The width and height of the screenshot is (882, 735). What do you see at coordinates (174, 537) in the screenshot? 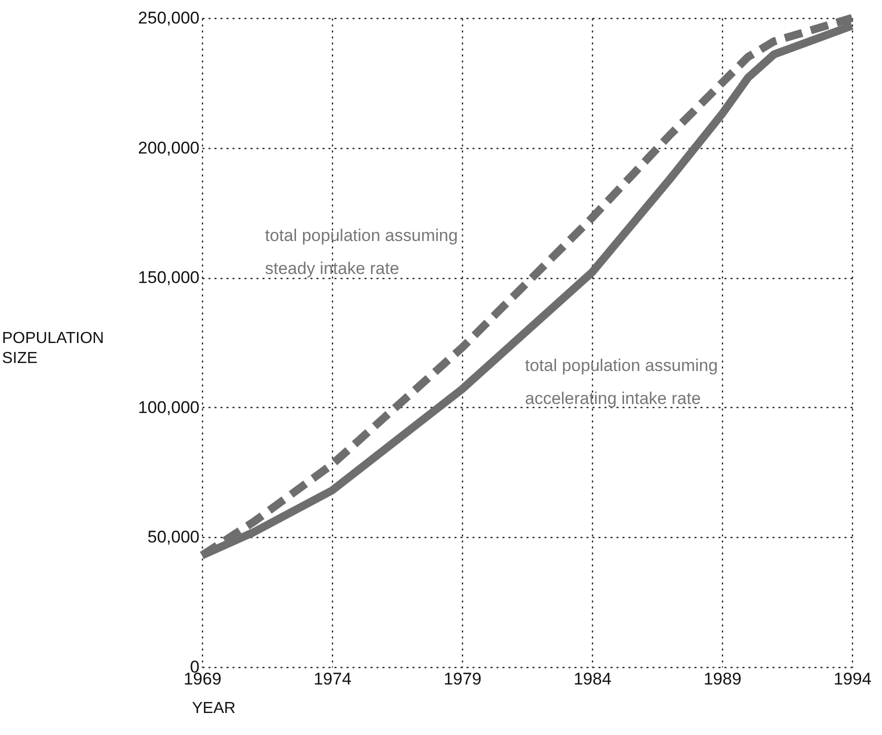
I see `y-tick-label: 50,000` at bounding box center [174, 537].